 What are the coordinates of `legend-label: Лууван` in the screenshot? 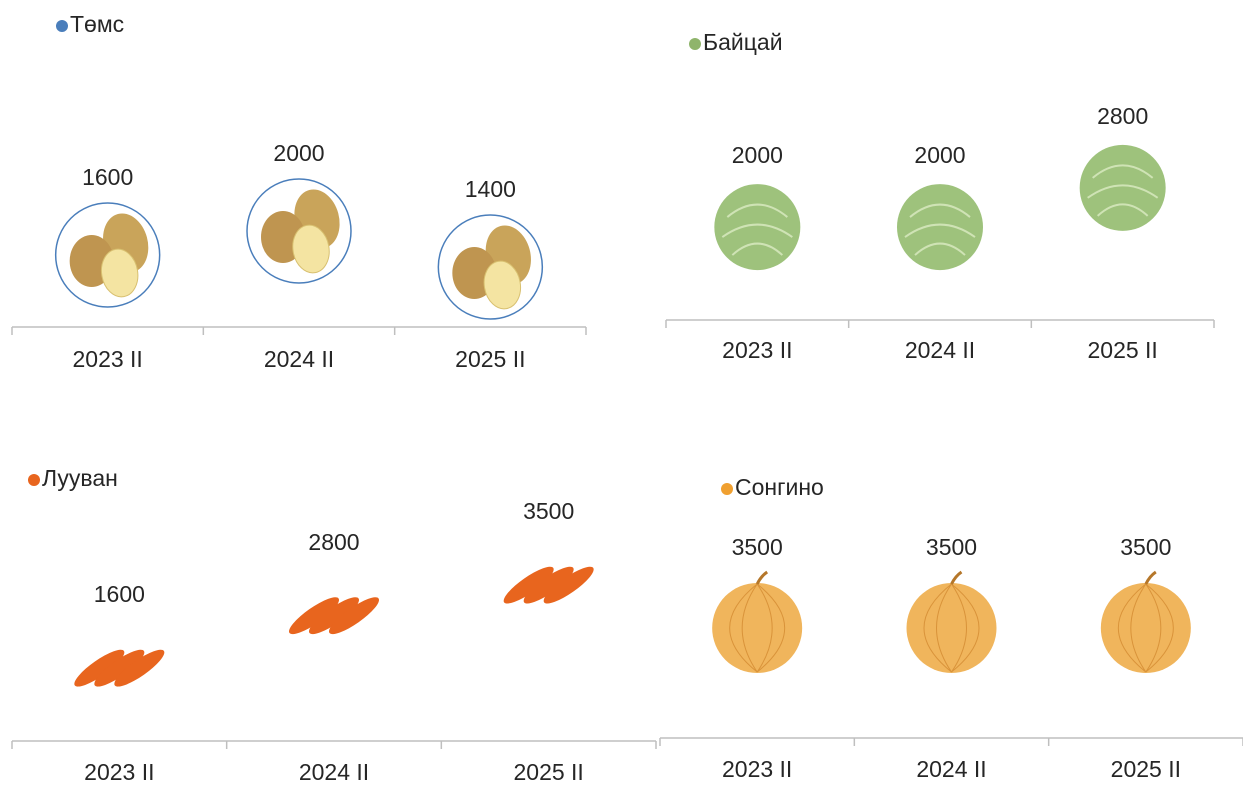 It's located at (80, 478).